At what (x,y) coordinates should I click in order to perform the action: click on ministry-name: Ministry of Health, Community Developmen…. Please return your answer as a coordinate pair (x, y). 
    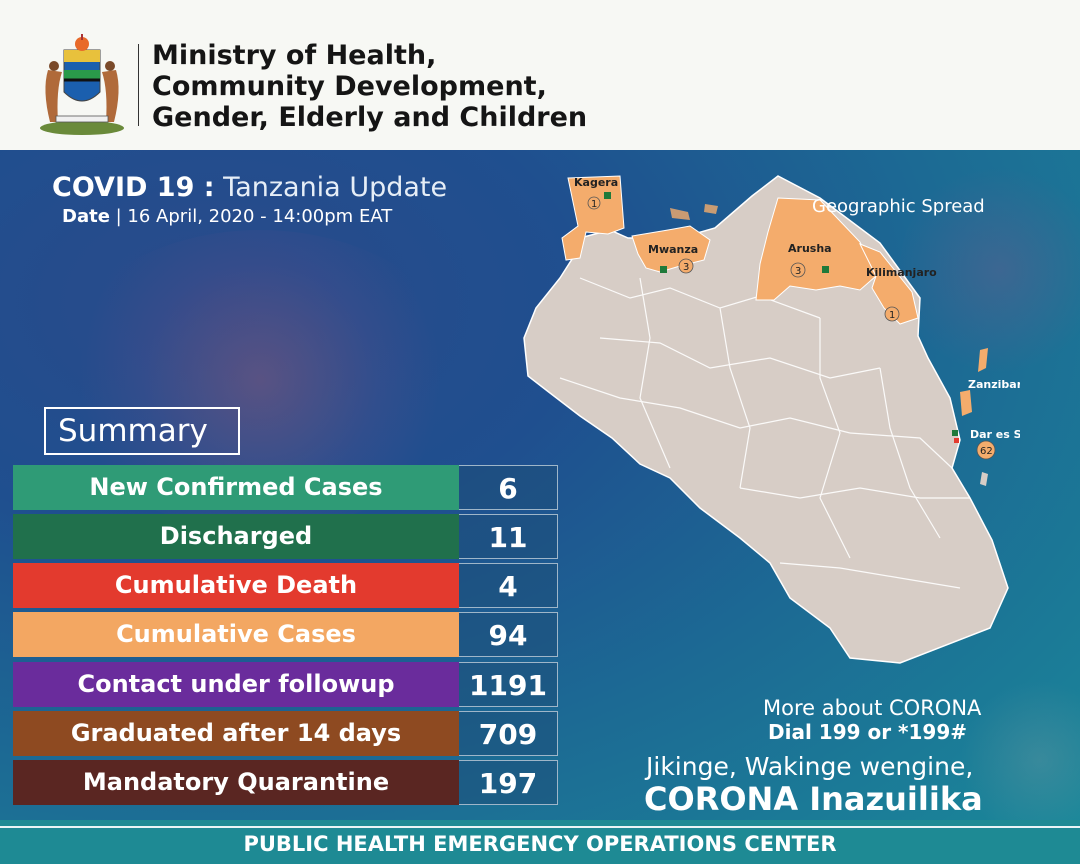
    Looking at the image, I should click on (369, 86).